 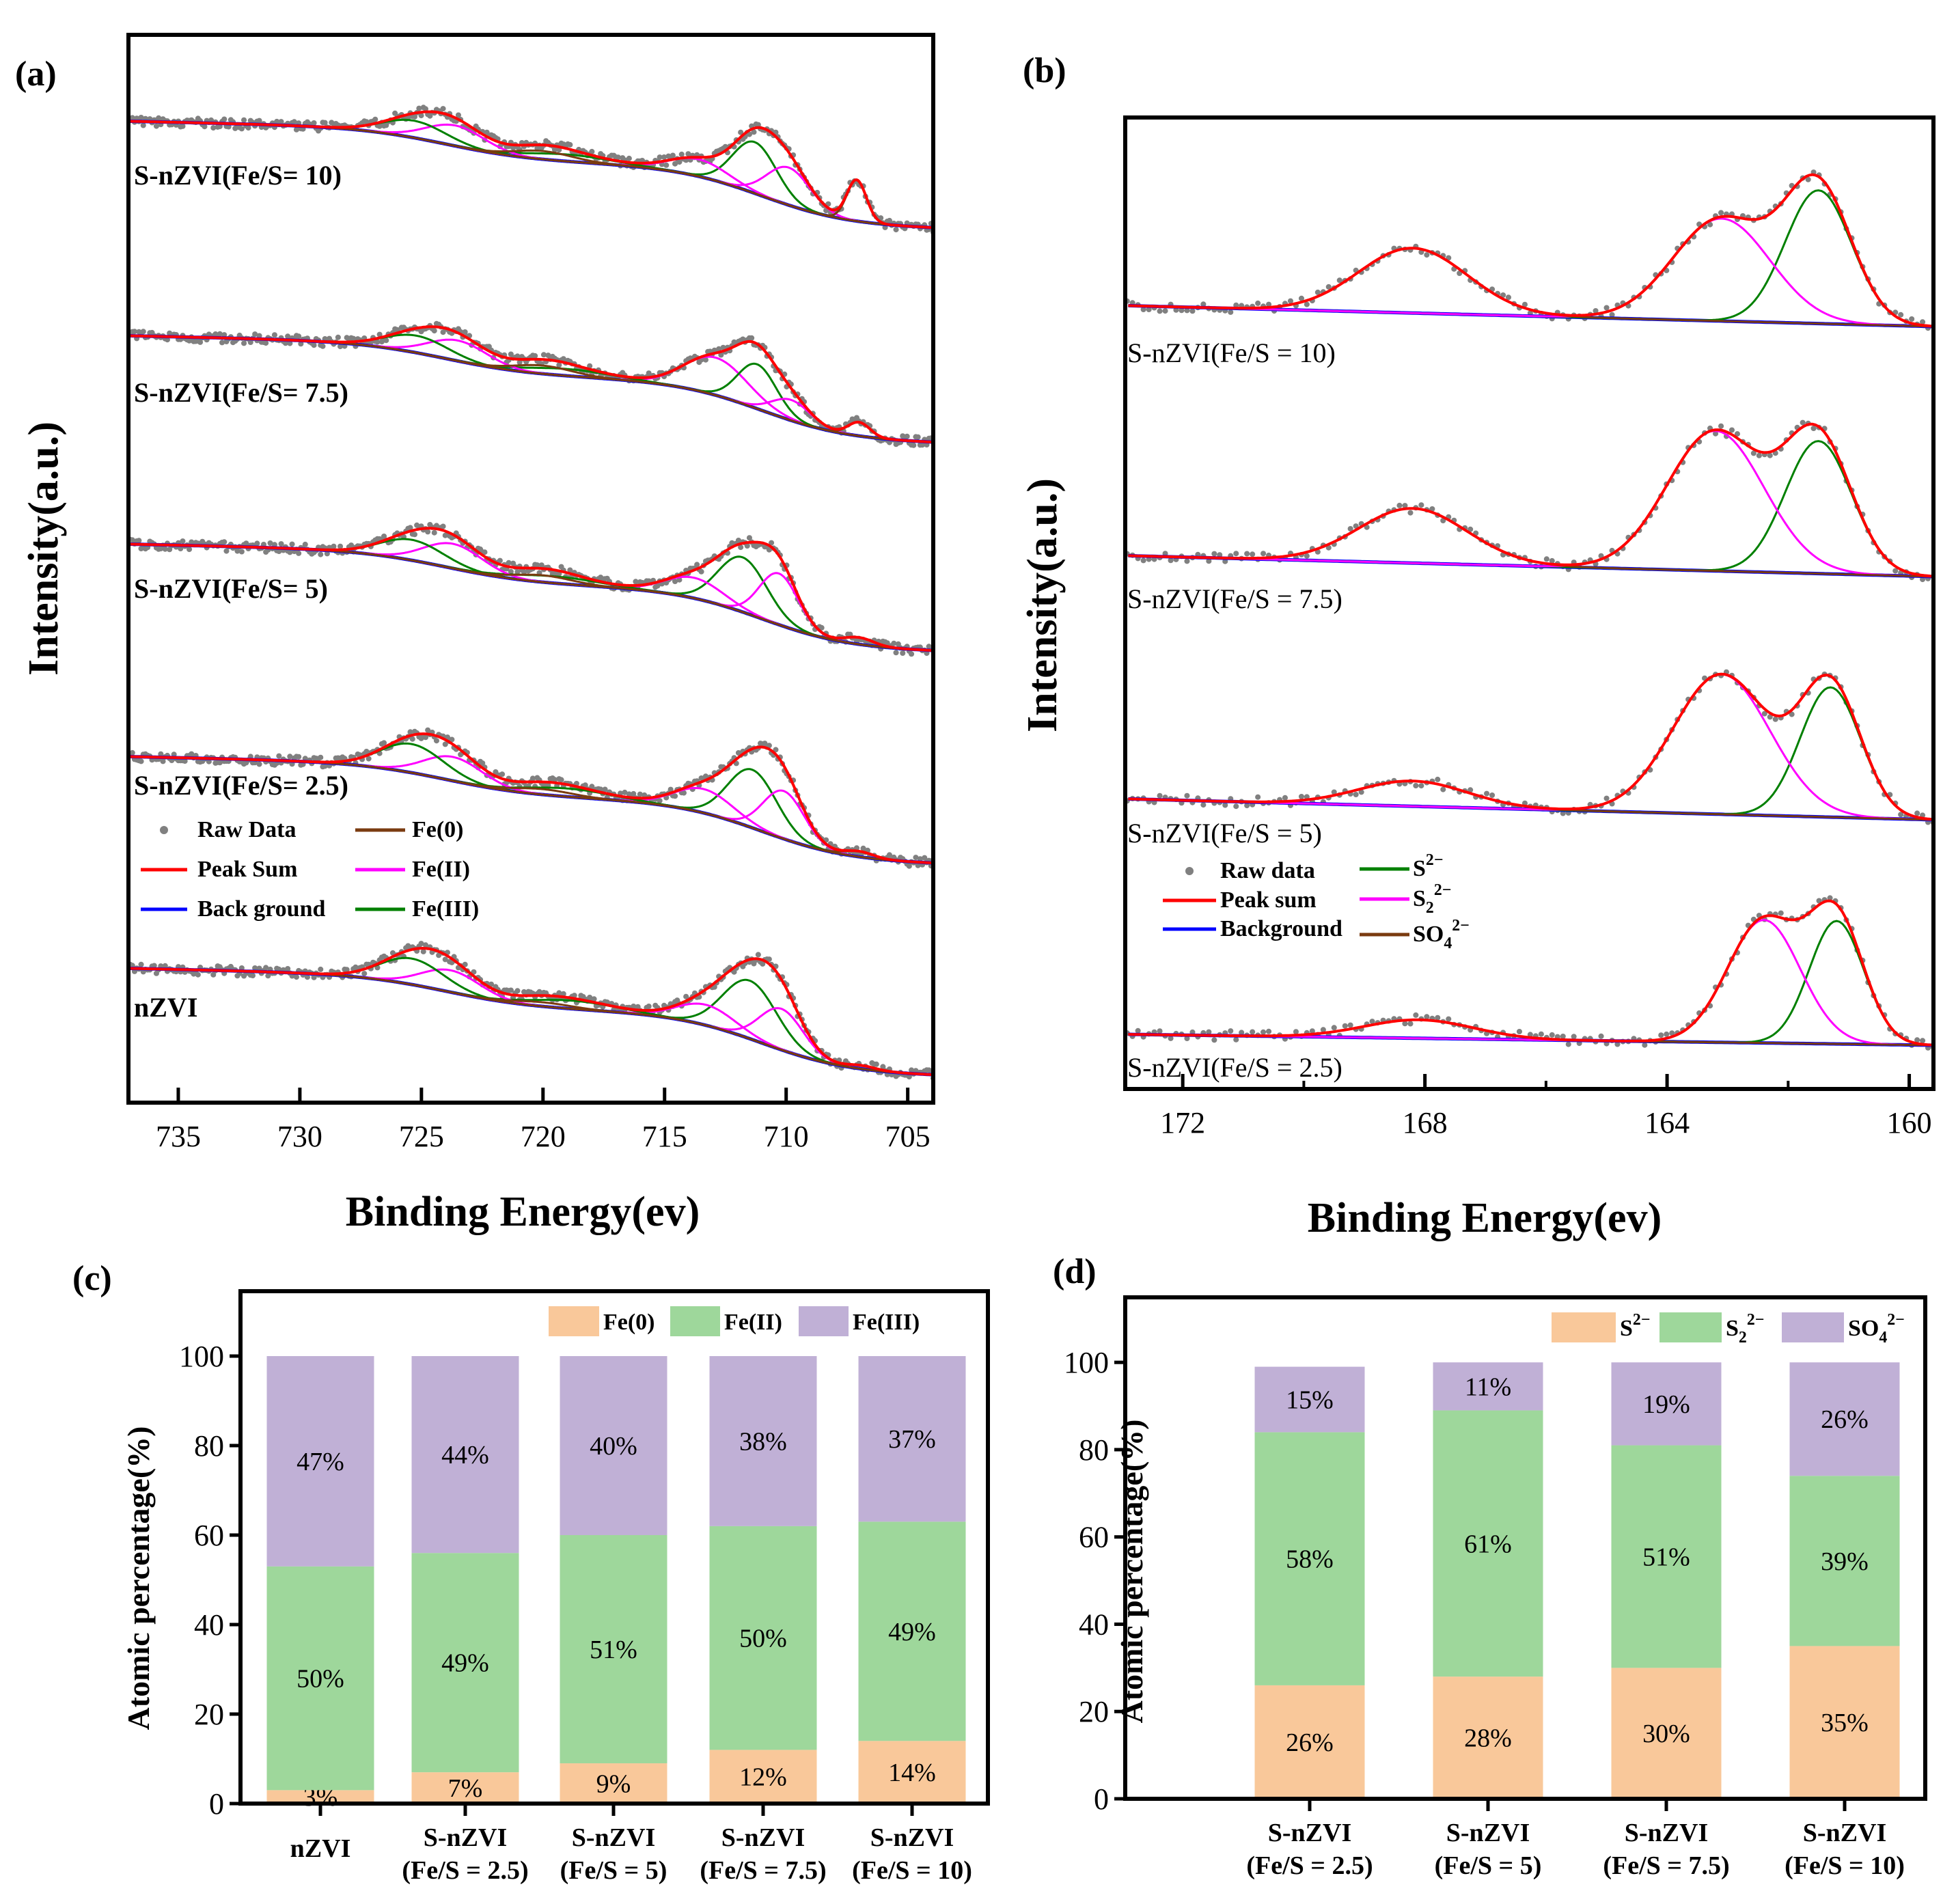 I want to click on x-category-label: (Fe/S = 5), so click(x=1488, y=1865).